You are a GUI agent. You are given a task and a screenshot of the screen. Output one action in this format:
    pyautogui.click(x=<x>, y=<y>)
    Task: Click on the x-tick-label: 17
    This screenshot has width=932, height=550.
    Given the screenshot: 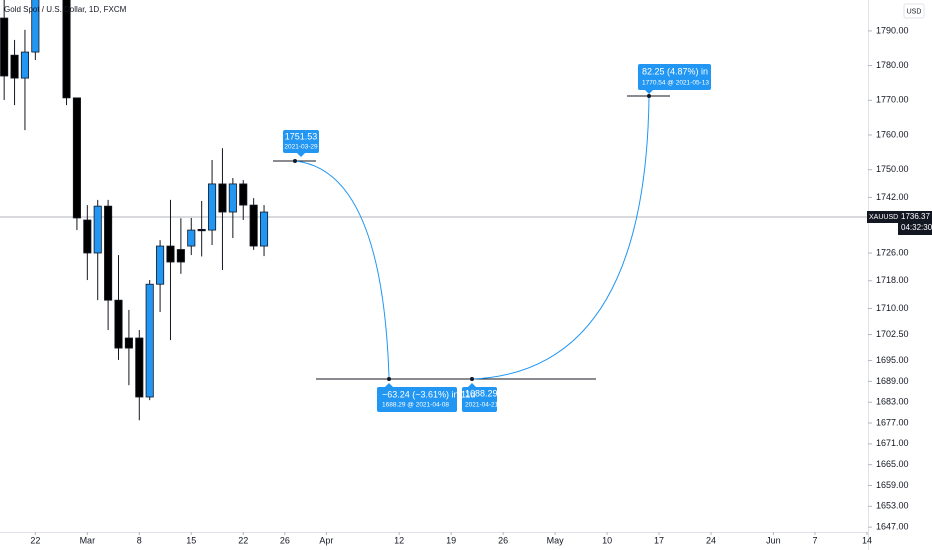 What is the action you would take?
    pyautogui.click(x=659, y=540)
    